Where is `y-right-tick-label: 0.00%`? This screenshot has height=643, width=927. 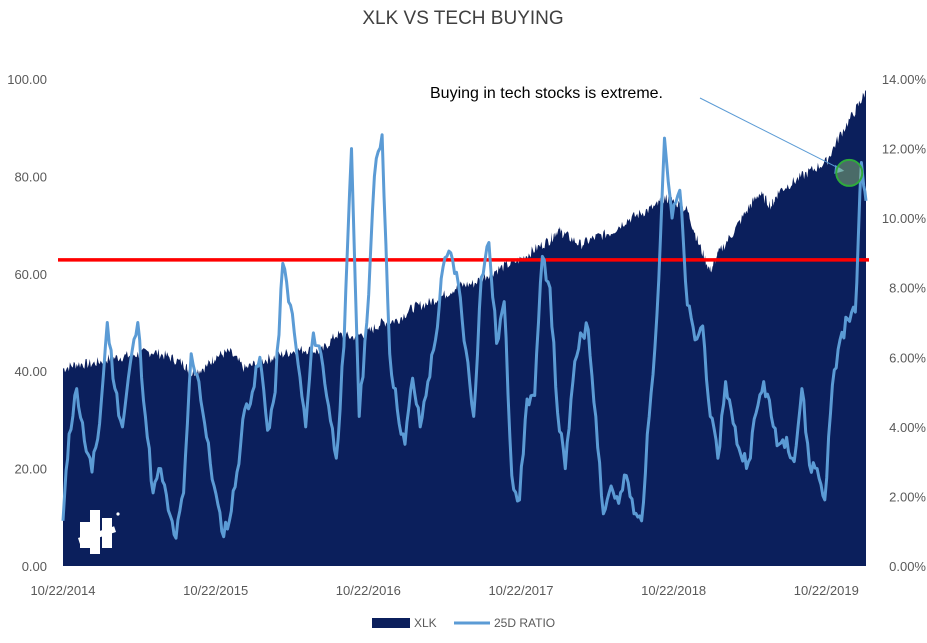
y-right-tick-label: 0.00% is located at coordinates (907, 566).